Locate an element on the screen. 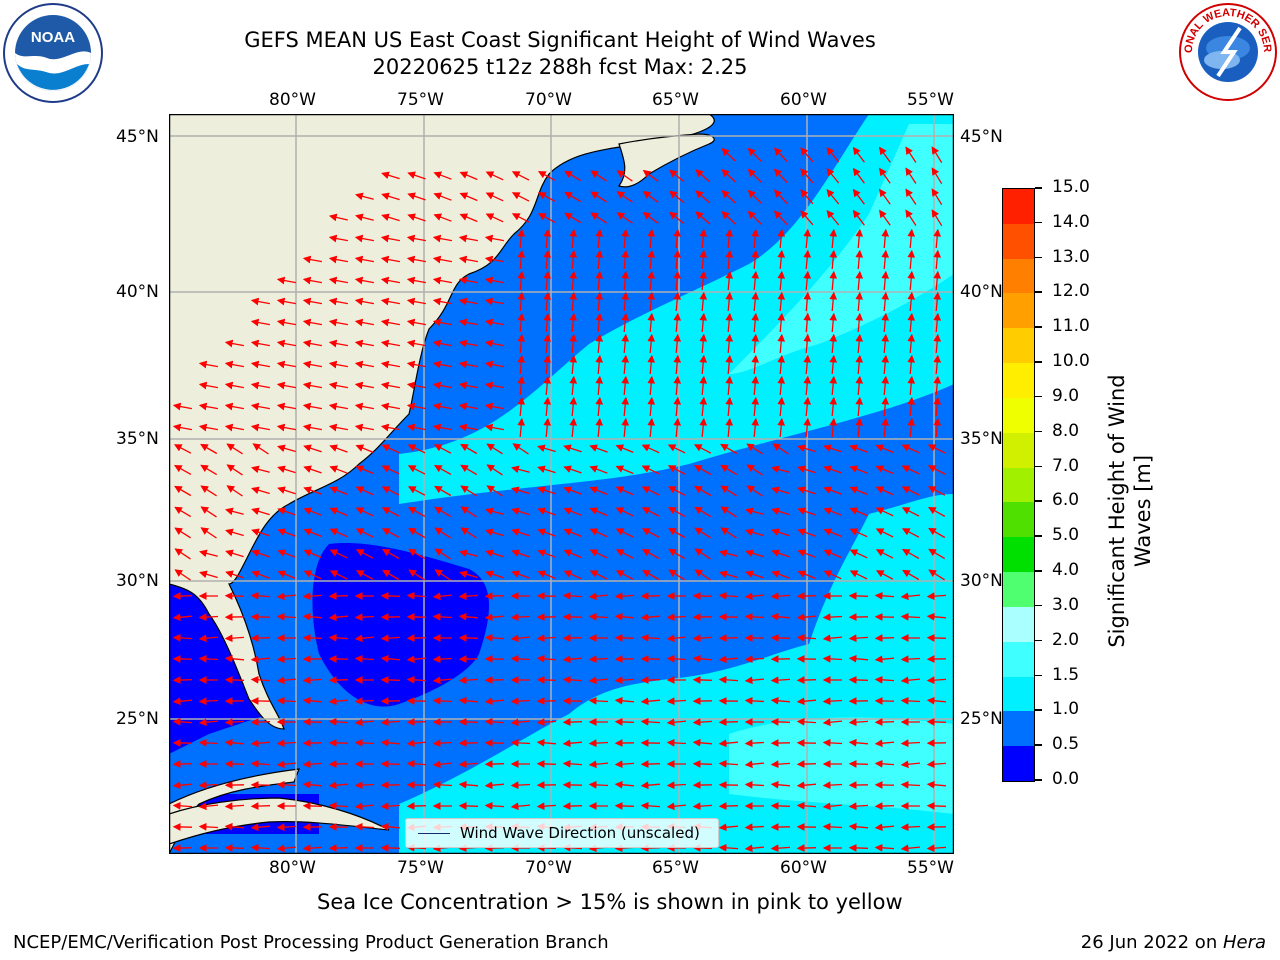 The image size is (1280, 960). colorbar-segment is located at coordinates (1018, 520).